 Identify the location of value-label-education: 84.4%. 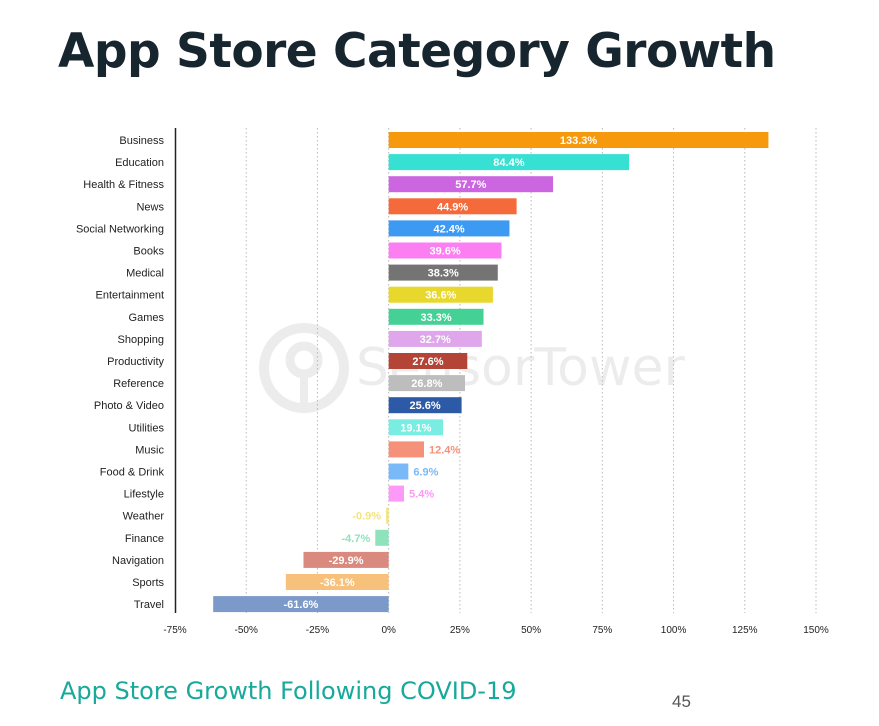
(508, 163).